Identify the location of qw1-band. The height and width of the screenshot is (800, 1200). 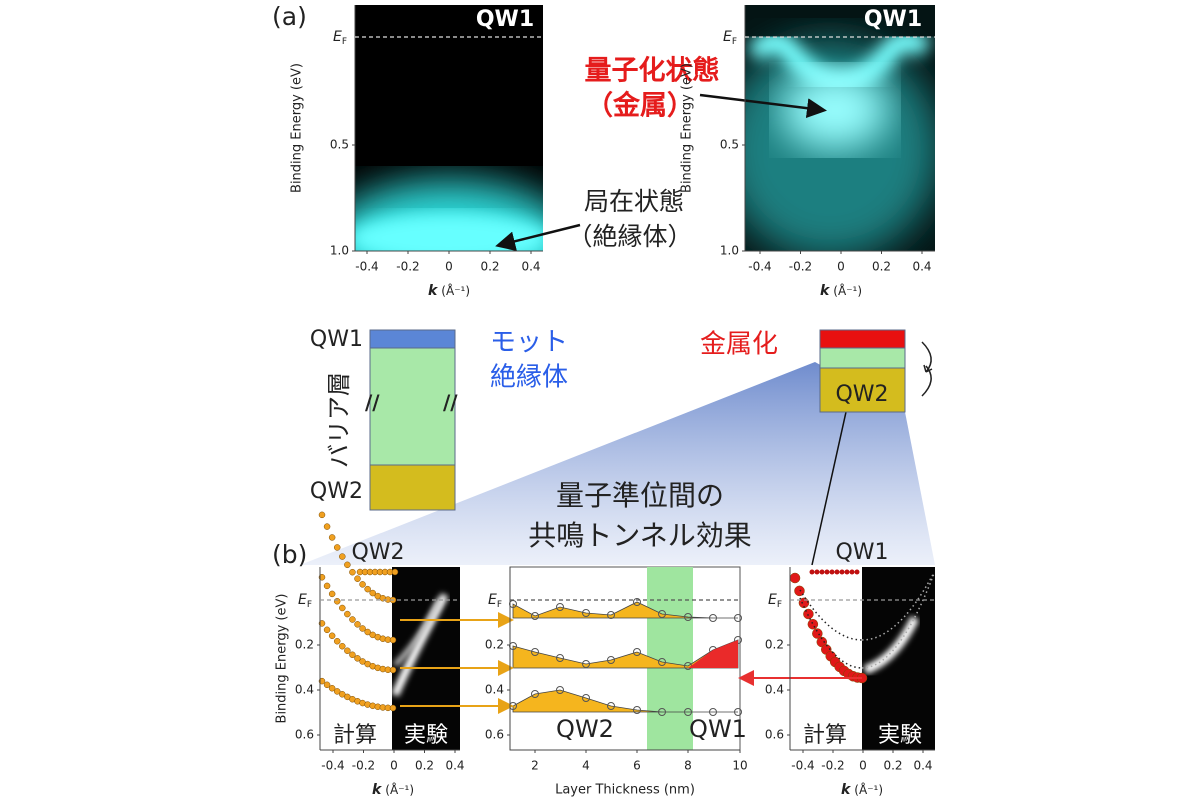
(670, 658).